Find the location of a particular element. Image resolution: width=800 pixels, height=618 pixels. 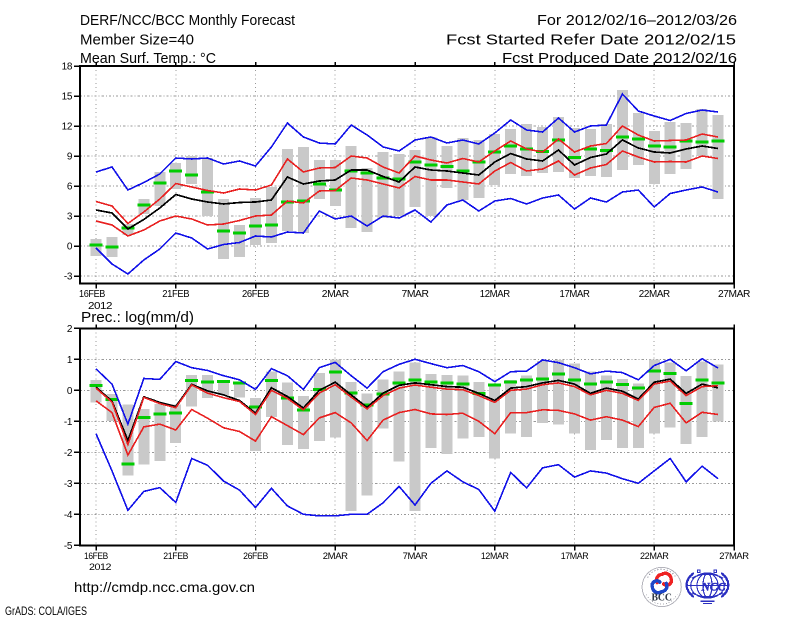

svg-text: Fcst Produced Date 2012/02/16 is located at coordinates (619, 59).